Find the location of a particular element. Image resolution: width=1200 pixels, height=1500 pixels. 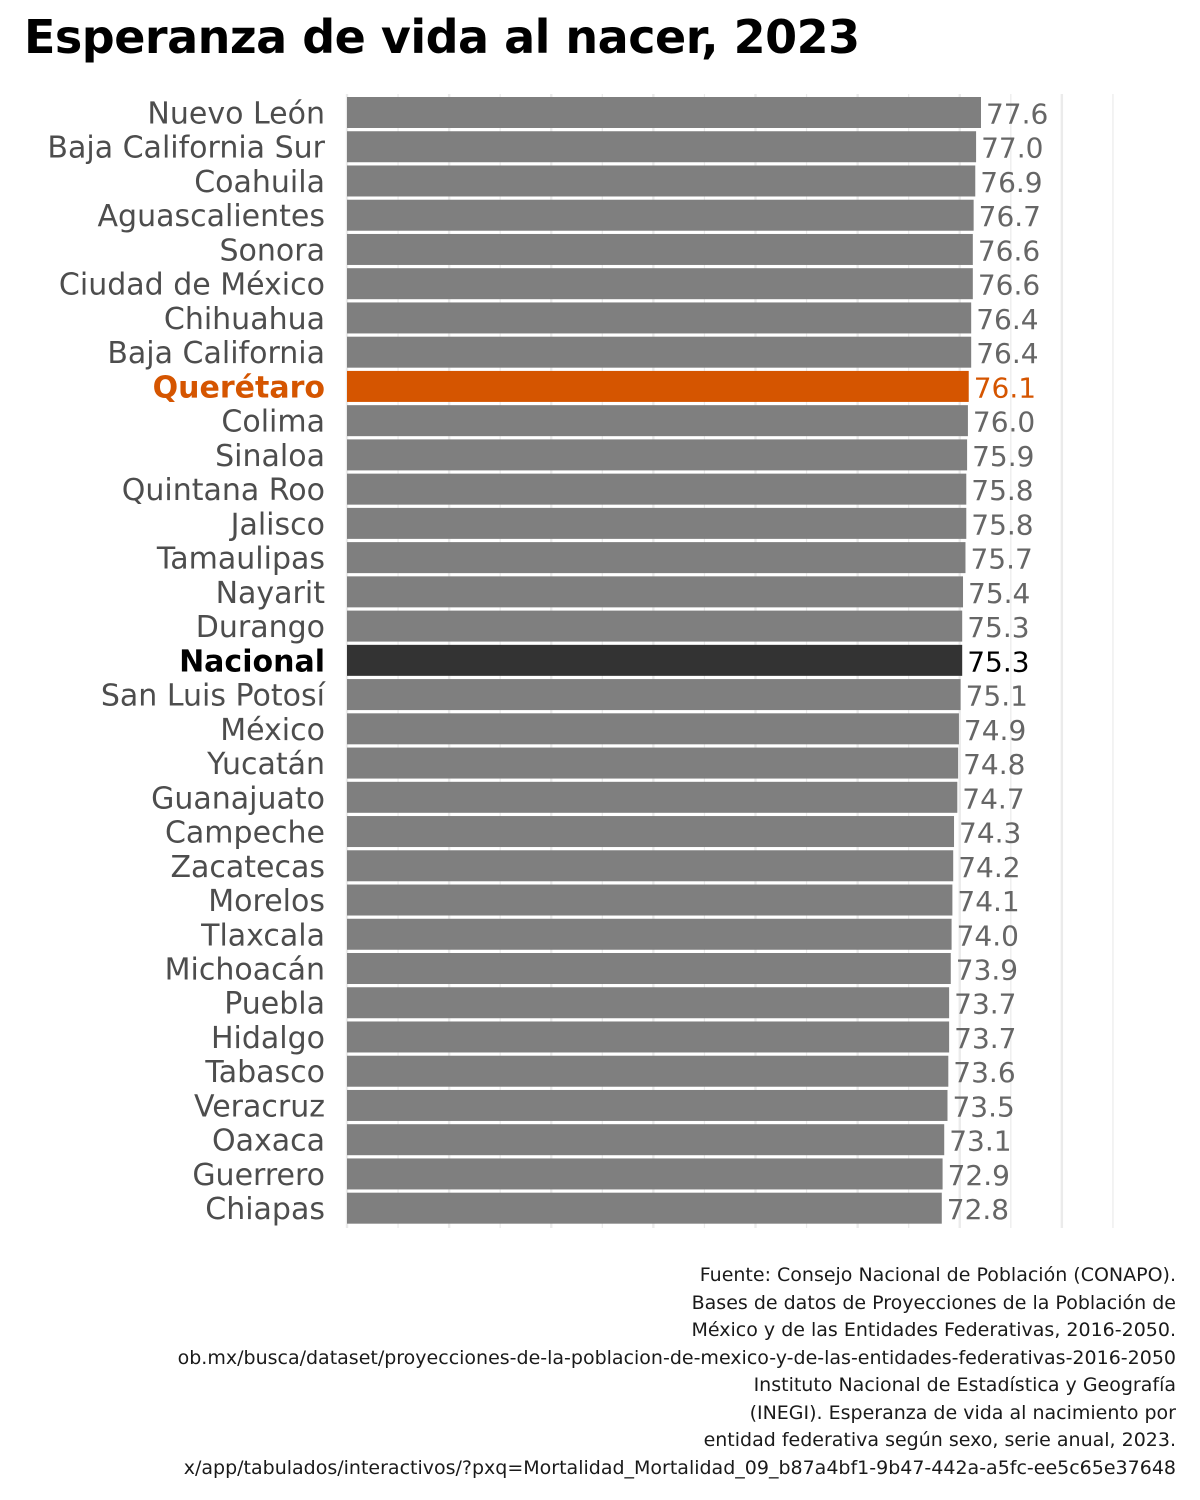

category-label: San Luis Potosí is located at coordinates (214, 696).